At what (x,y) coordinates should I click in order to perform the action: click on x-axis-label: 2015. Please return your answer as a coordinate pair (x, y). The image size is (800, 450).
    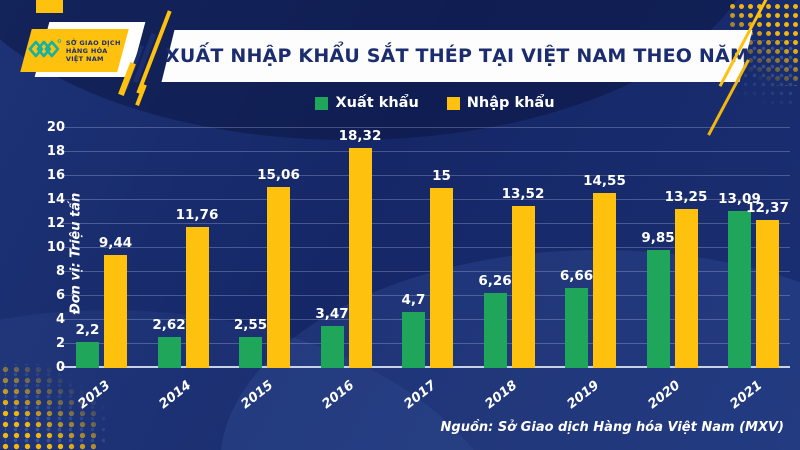
    Looking at the image, I should click on (256, 395).